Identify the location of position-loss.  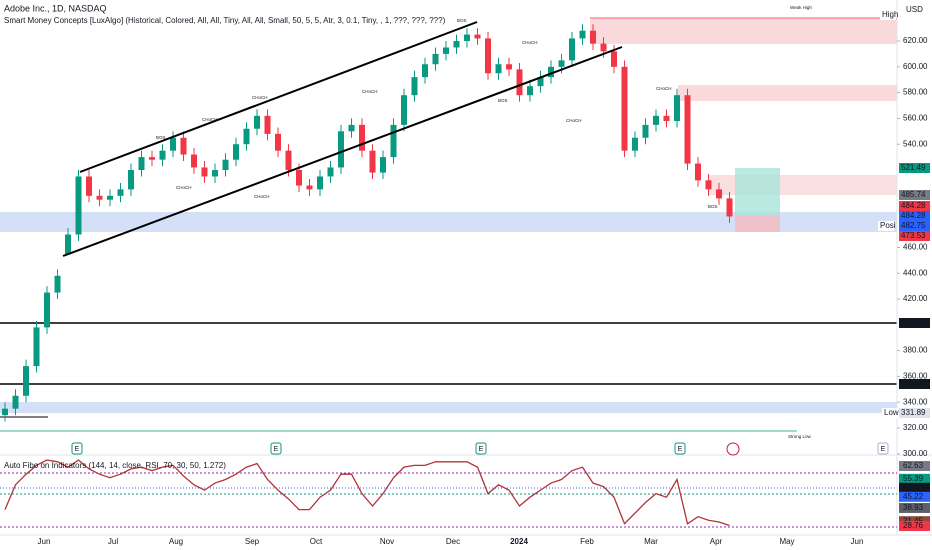
(757, 223).